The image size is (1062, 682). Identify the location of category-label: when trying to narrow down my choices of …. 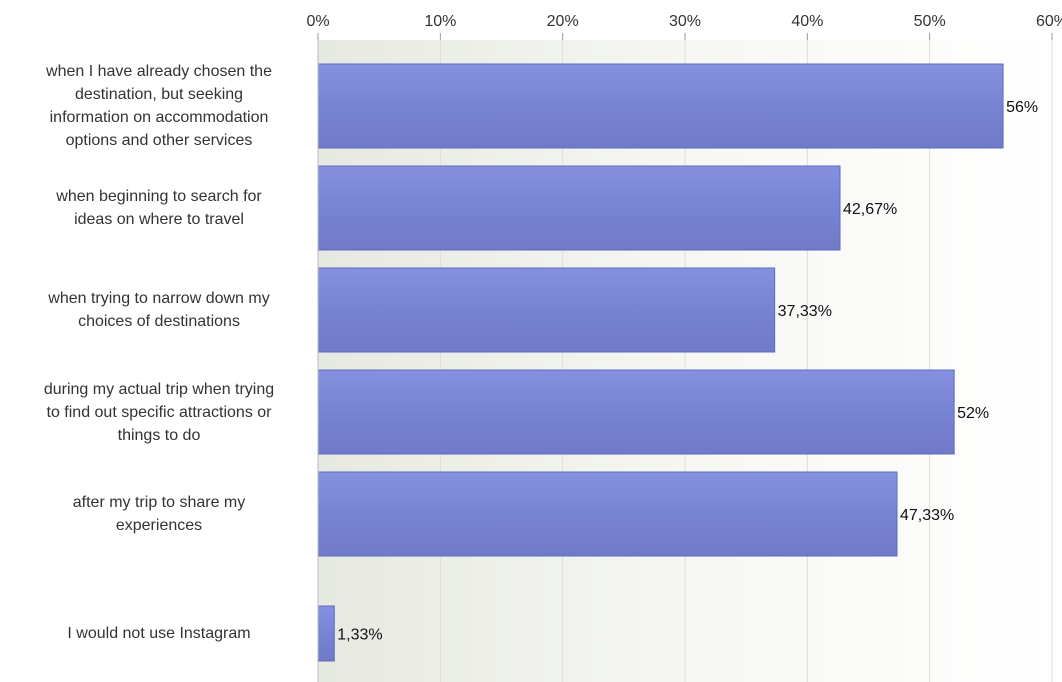
(159, 310).